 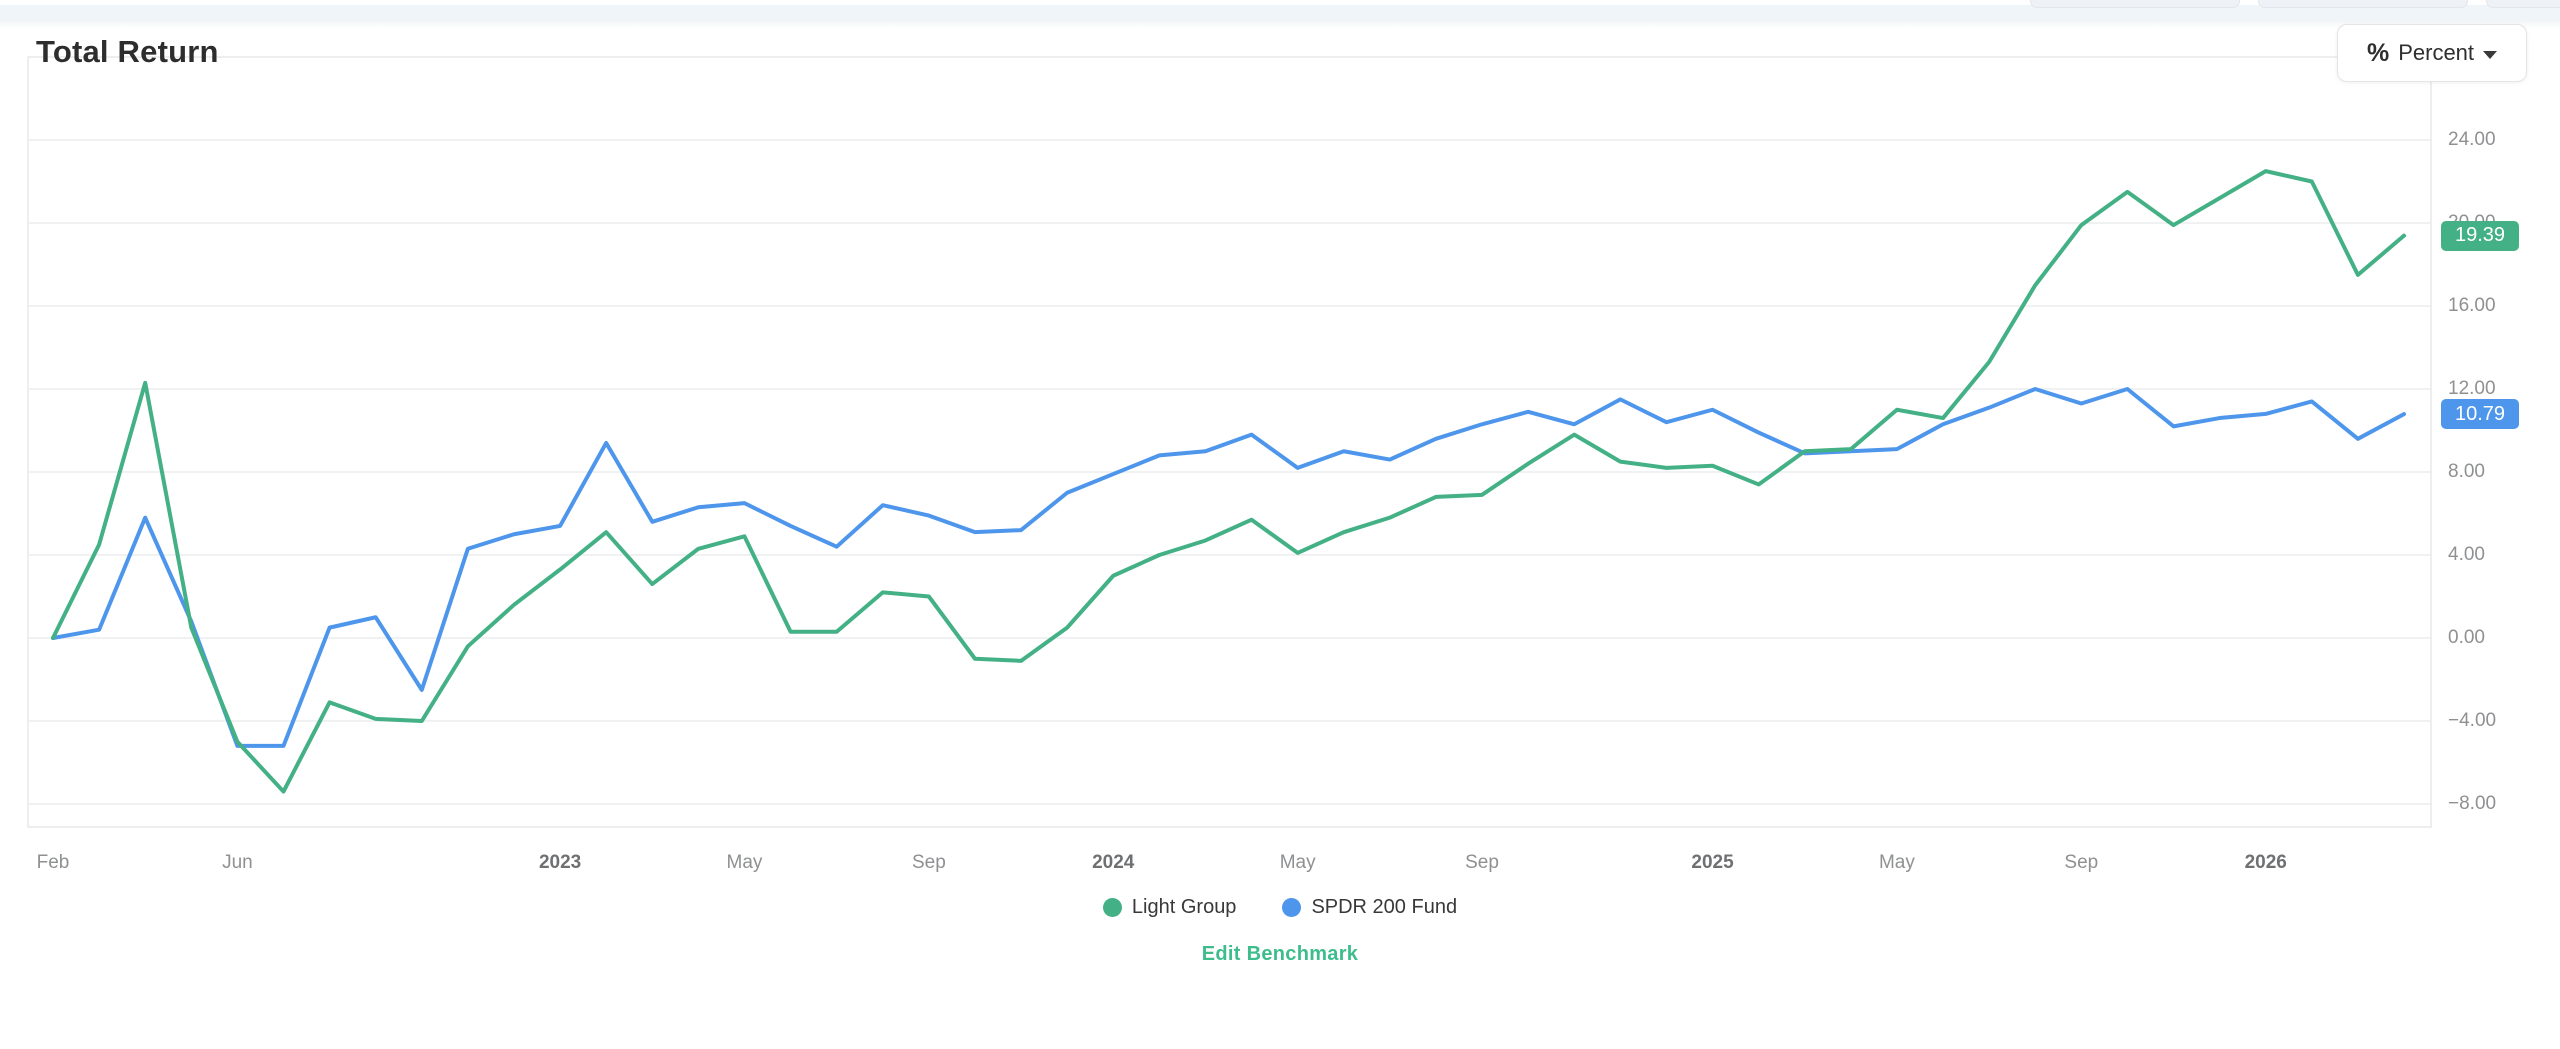 I want to click on y-tick-label: 24.00, so click(x=2472, y=139).